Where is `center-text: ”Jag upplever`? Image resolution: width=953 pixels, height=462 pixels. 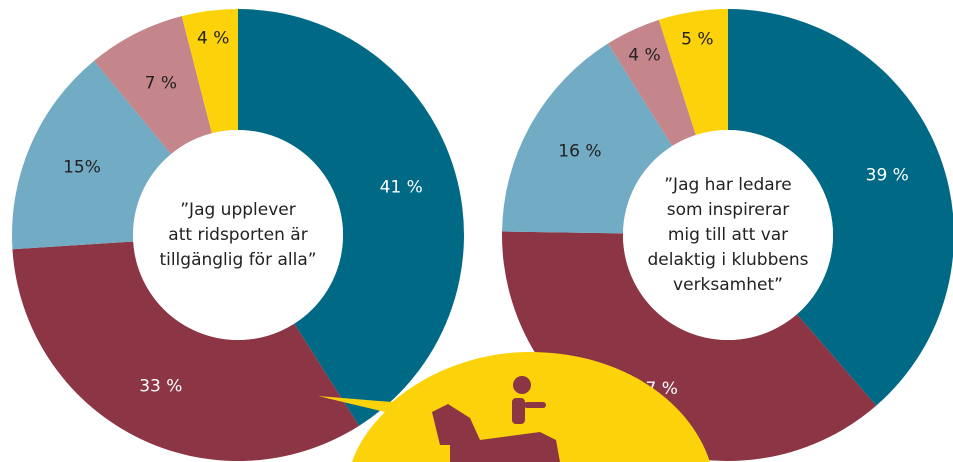 center-text: ”Jag upplever is located at coordinates (237, 210).